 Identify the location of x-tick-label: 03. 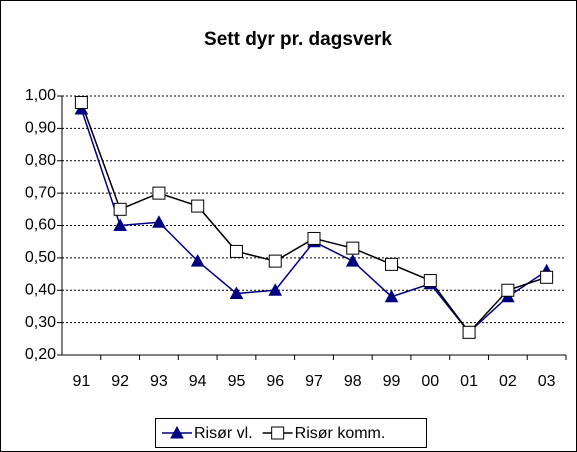
(547, 381).